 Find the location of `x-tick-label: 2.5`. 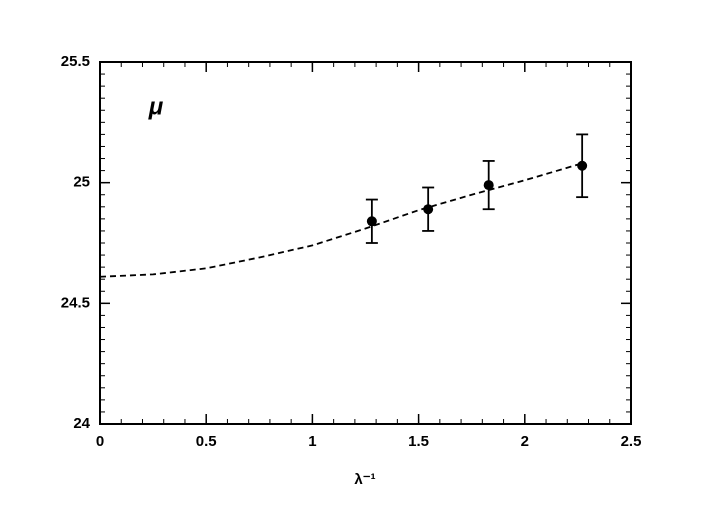

x-tick-label: 2.5 is located at coordinates (631, 441).